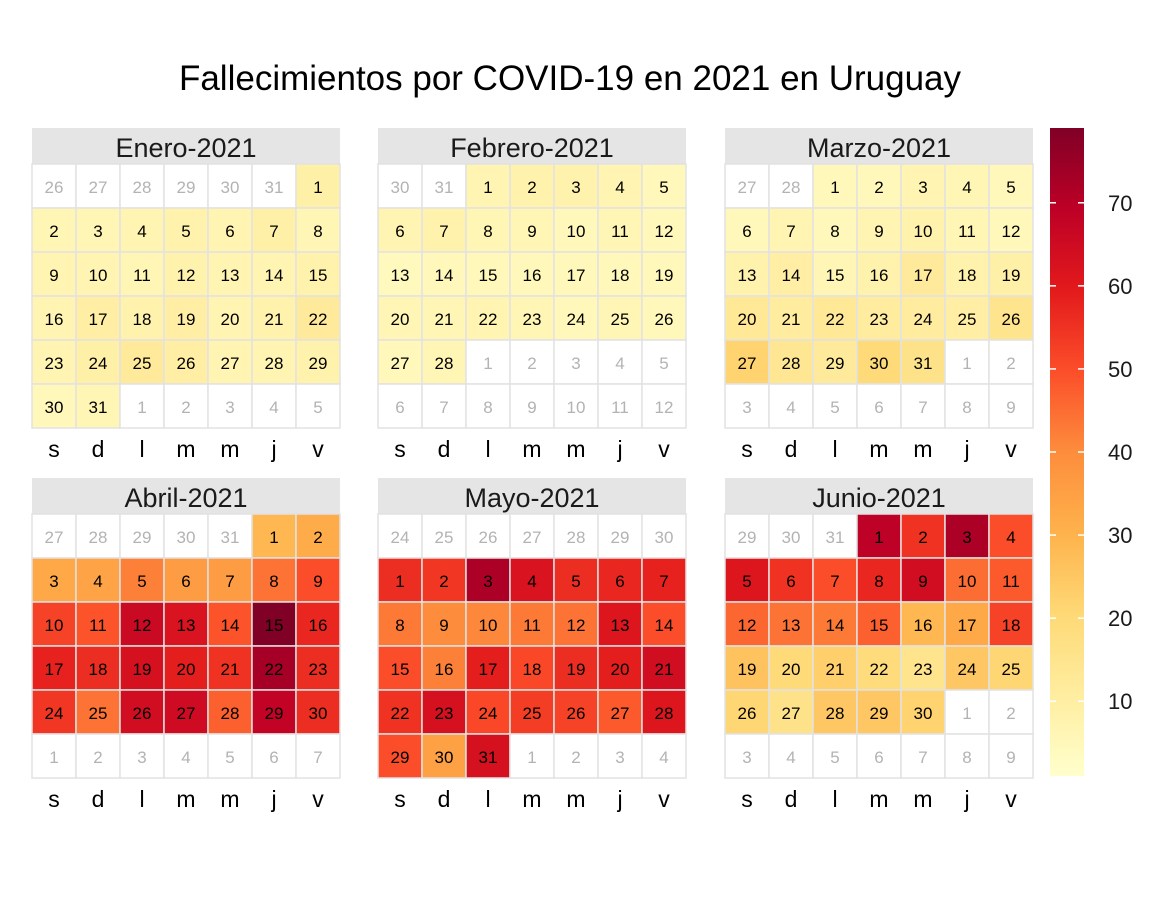  Describe the element at coordinates (620, 625) in the screenshot. I see `day-number: 13` at that location.